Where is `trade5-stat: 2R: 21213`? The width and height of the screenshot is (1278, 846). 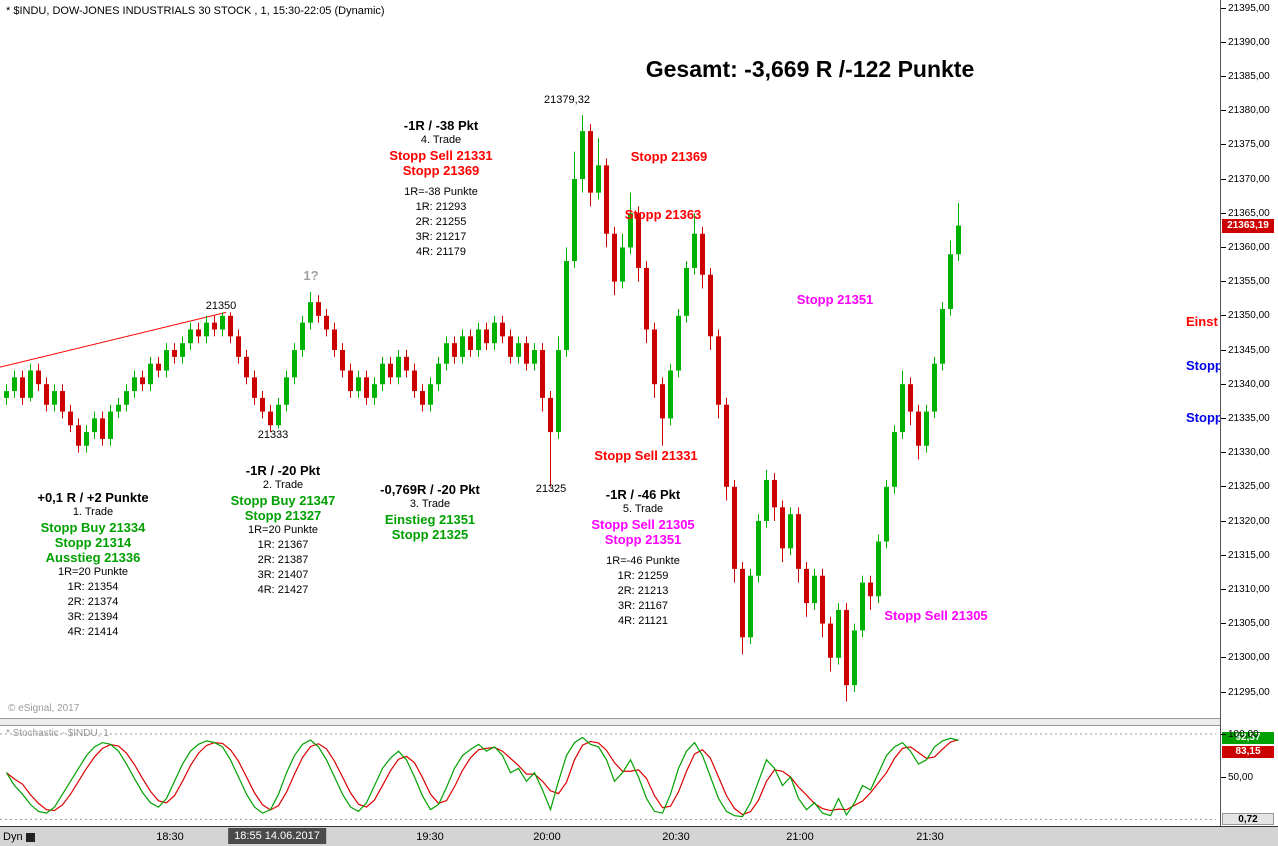
trade5-stat: 2R: 21213 is located at coordinates (643, 591).